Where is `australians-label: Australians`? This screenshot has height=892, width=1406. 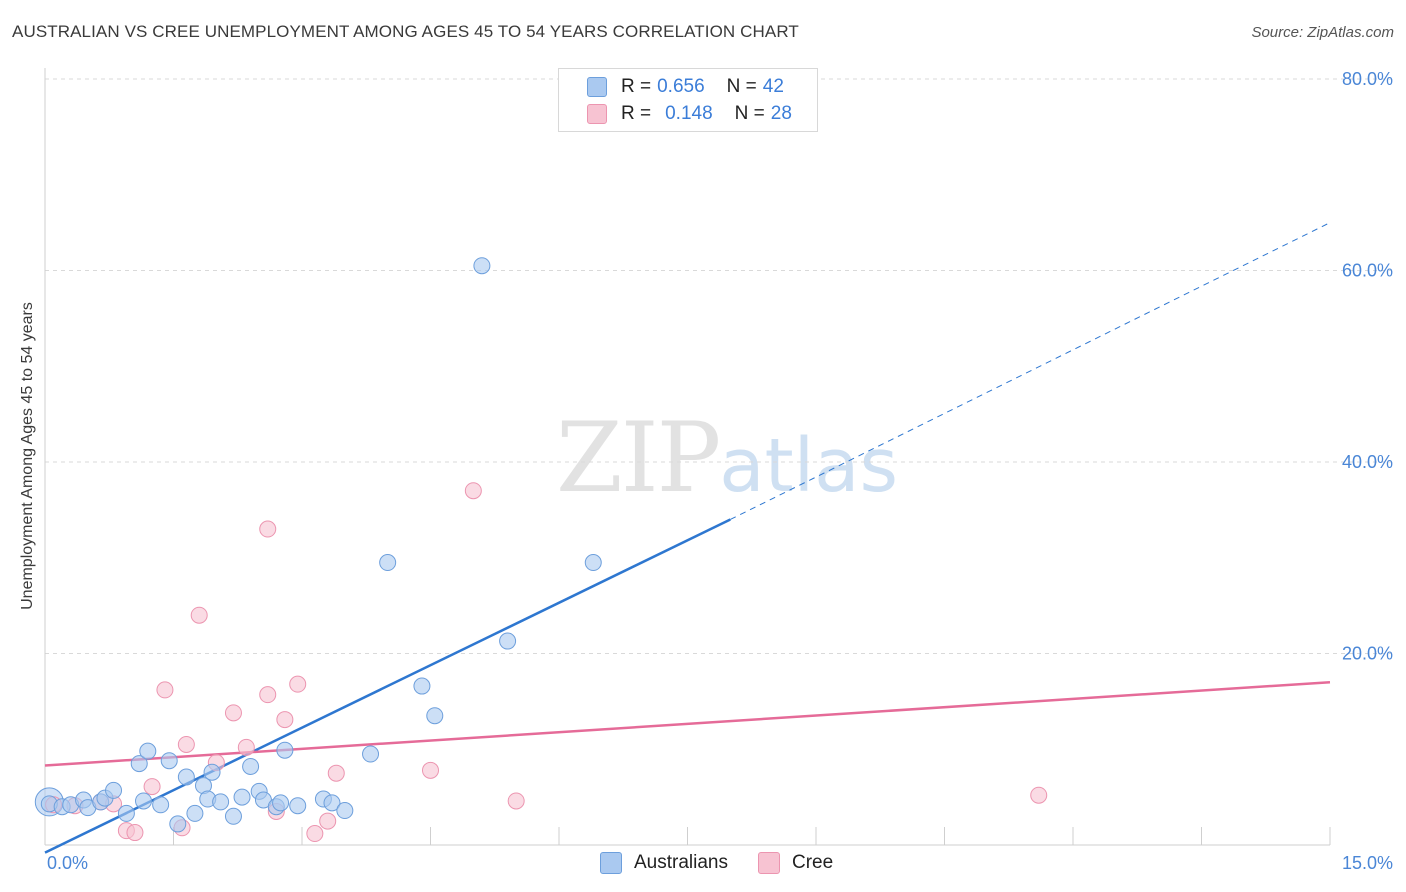
australians-label: Australians is located at coordinates (681, 862).